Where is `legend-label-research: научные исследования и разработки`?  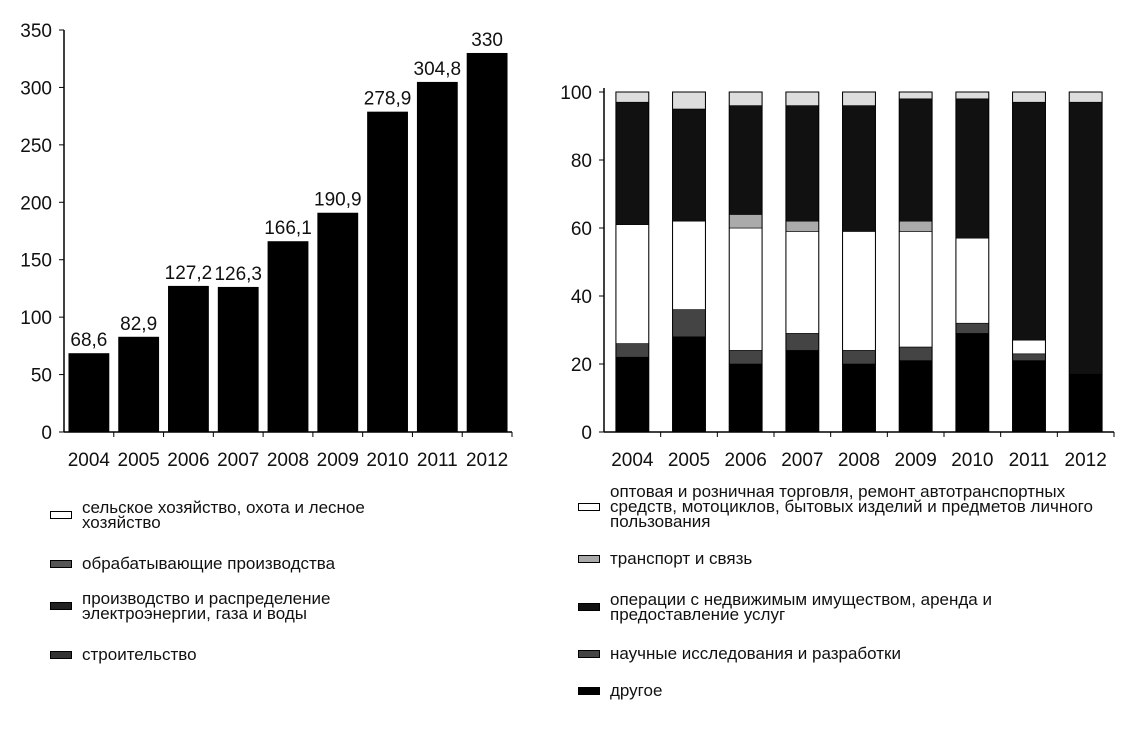
legend-label-research: научные исследования и разработки is located at coordinates (755, 653).